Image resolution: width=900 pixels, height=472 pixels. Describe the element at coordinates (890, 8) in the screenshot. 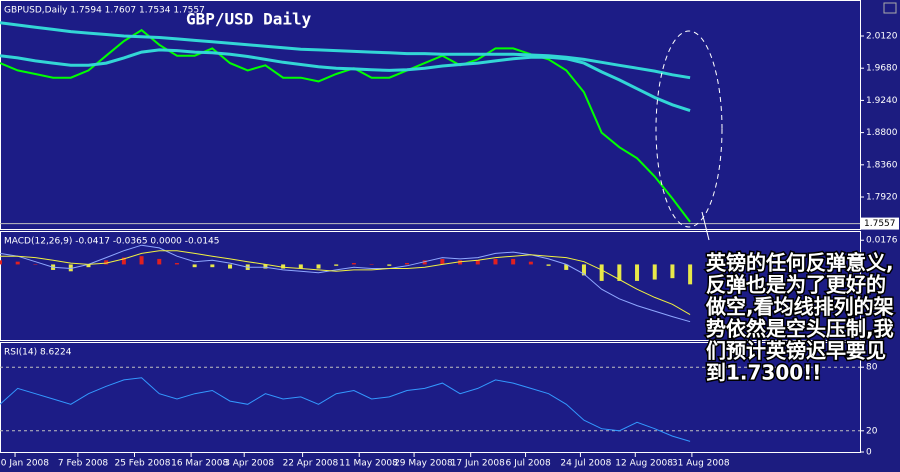

I see `window-icon` at that location.